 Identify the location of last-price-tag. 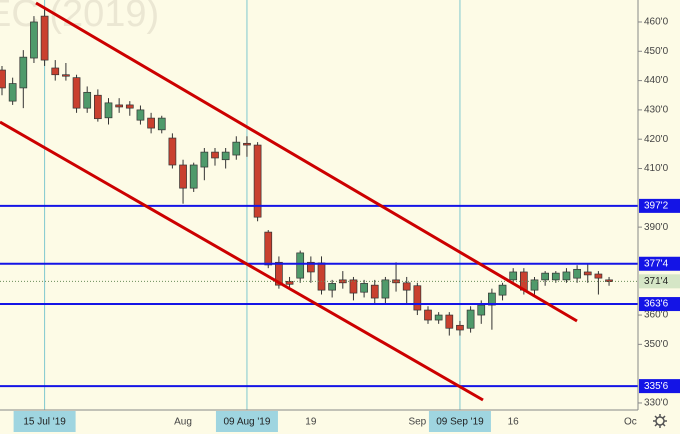
(659, 281).